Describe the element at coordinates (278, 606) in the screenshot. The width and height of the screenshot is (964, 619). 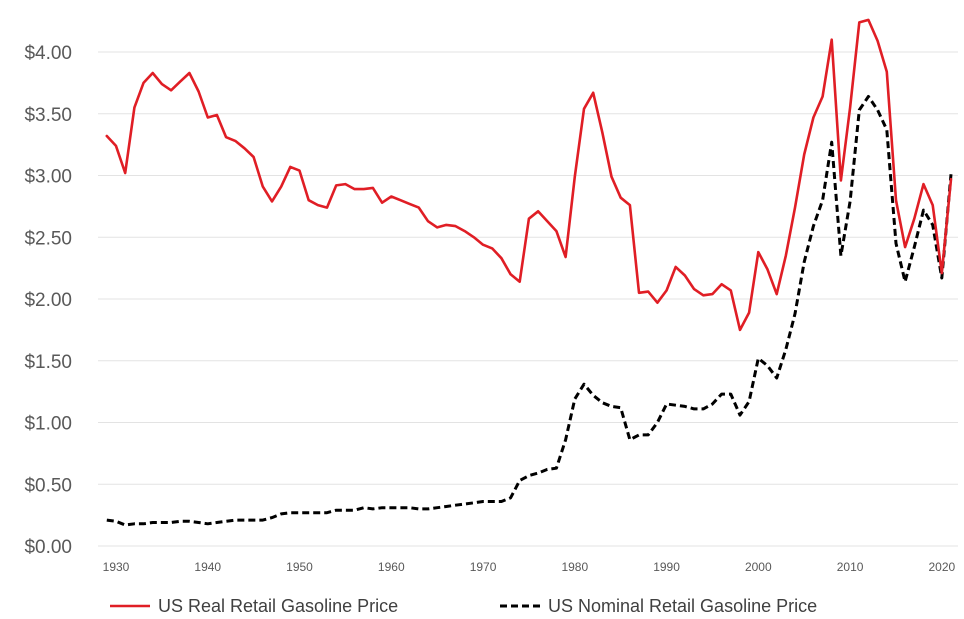
I see `legend-label: US Real Retail Gasoline Price` at that location.